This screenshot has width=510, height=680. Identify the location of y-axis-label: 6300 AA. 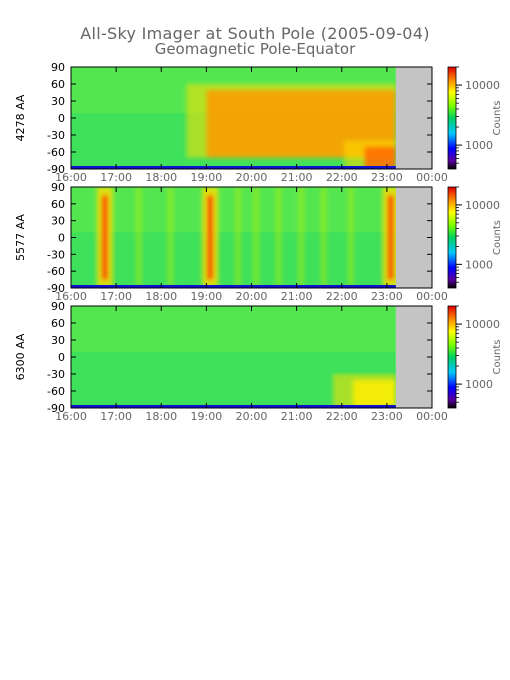
(20, 356).